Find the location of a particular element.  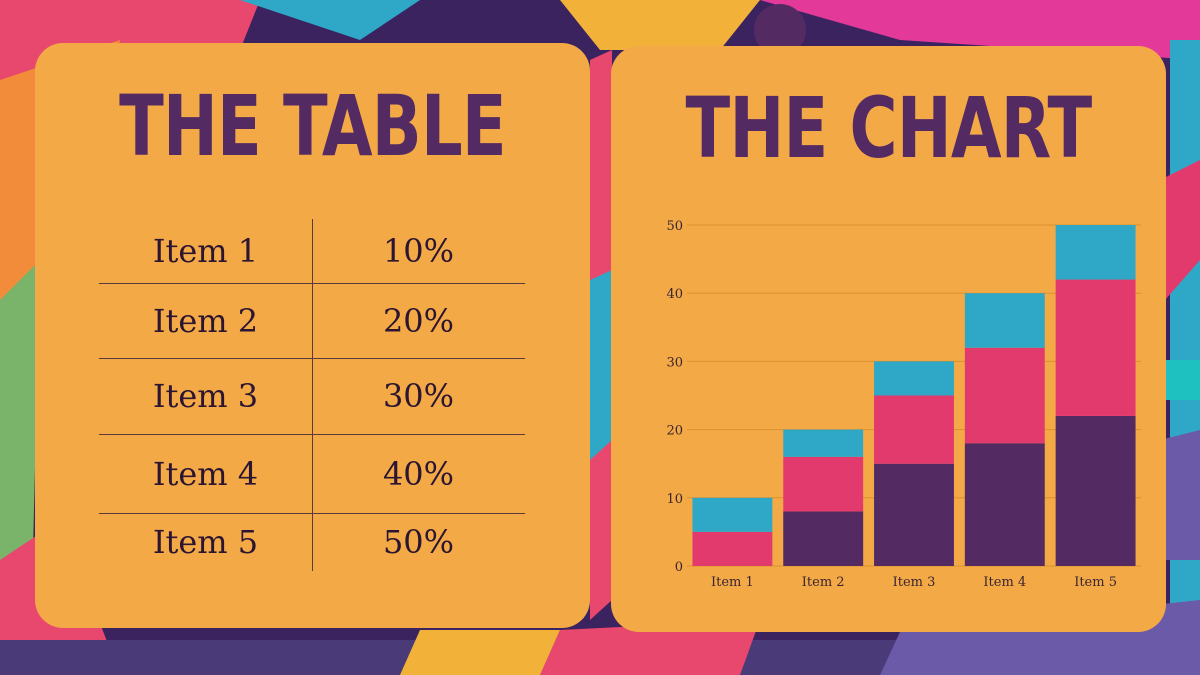

table-cell-label: Item 5 is located at coordinates (205, 542).